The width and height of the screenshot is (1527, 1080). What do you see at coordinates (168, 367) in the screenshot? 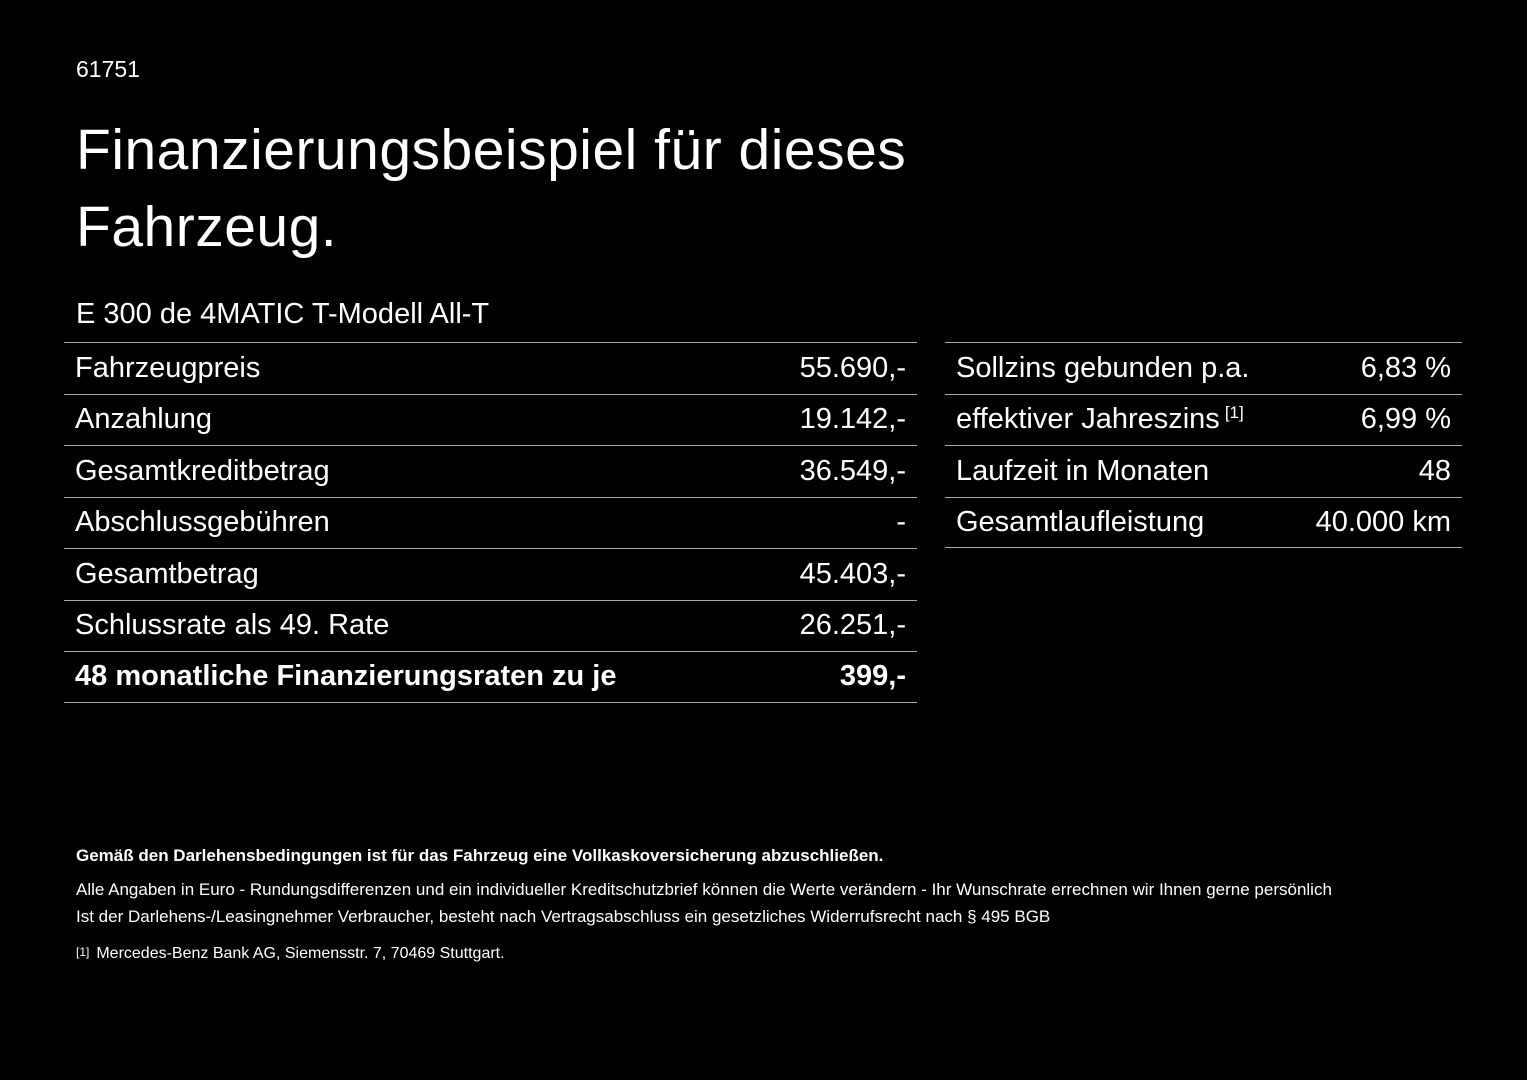
I see `row-label: Fahrzeugpreis` at bounding box center [168, 367].